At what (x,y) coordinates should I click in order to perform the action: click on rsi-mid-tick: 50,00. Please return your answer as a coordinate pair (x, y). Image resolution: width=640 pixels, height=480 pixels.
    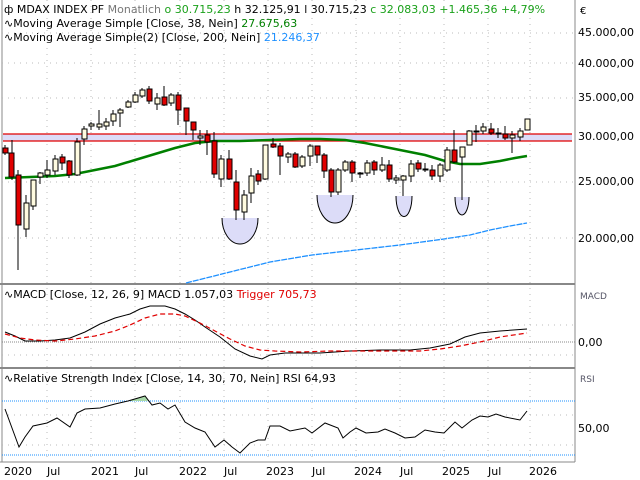
    Looking at the image, I should click on (594, 428).